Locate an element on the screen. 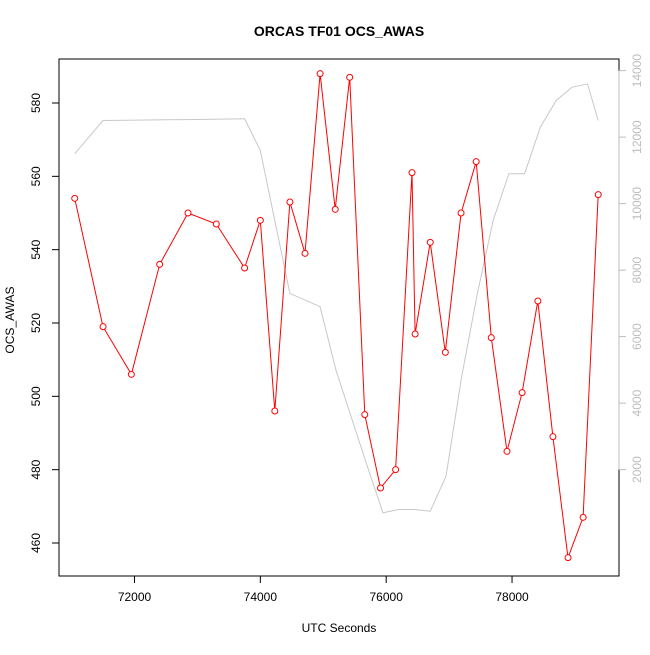  chart-title: ORCAS TF01 OCS_AWAS is located at coordinates (339, 31).